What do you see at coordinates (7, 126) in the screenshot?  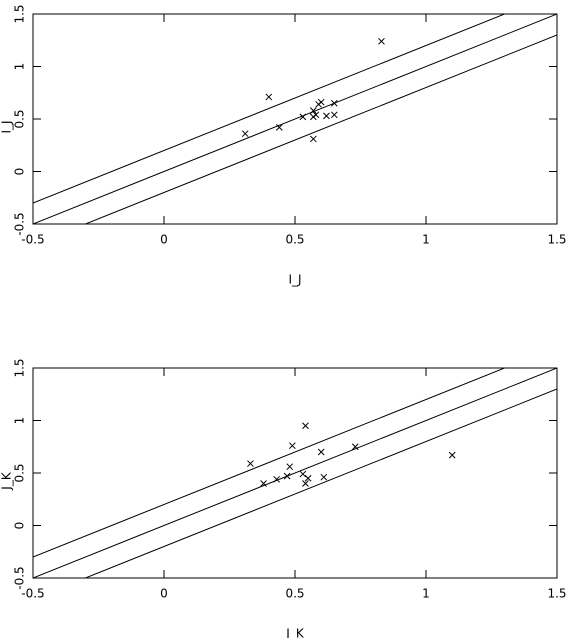 I see `y-axis-label: I_J` at bounding box center [7, 126].